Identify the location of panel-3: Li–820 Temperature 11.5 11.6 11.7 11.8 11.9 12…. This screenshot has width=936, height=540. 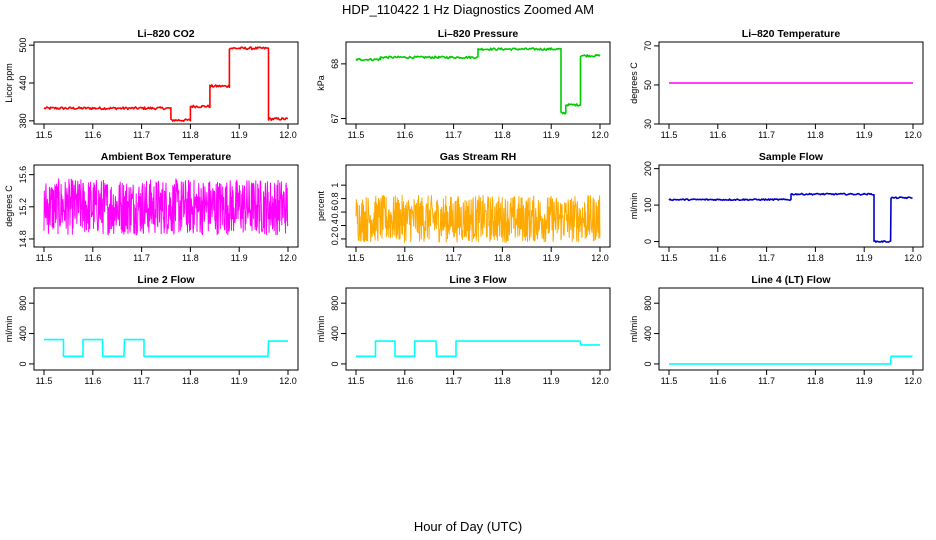
(776, 84).